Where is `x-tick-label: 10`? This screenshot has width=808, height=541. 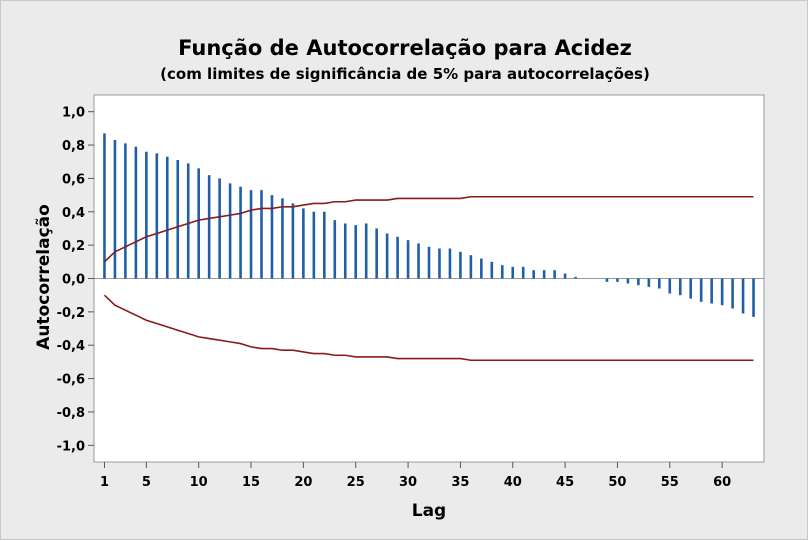
x-tick-label: 10 is located at coordinates (199, 482).